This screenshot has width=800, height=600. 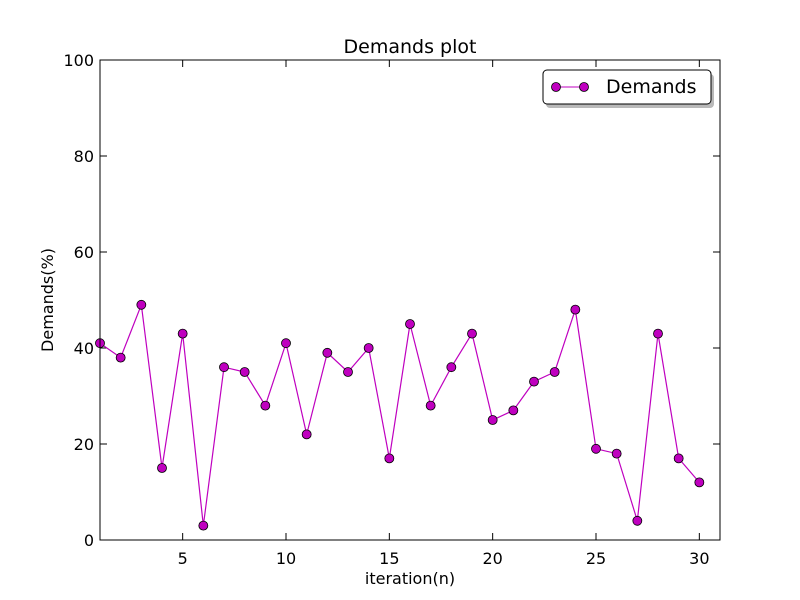 What do you see at coordinates (84, 444) in the screenshot?
I see `y-tick-label: 20` at bounding box center [84, 444].